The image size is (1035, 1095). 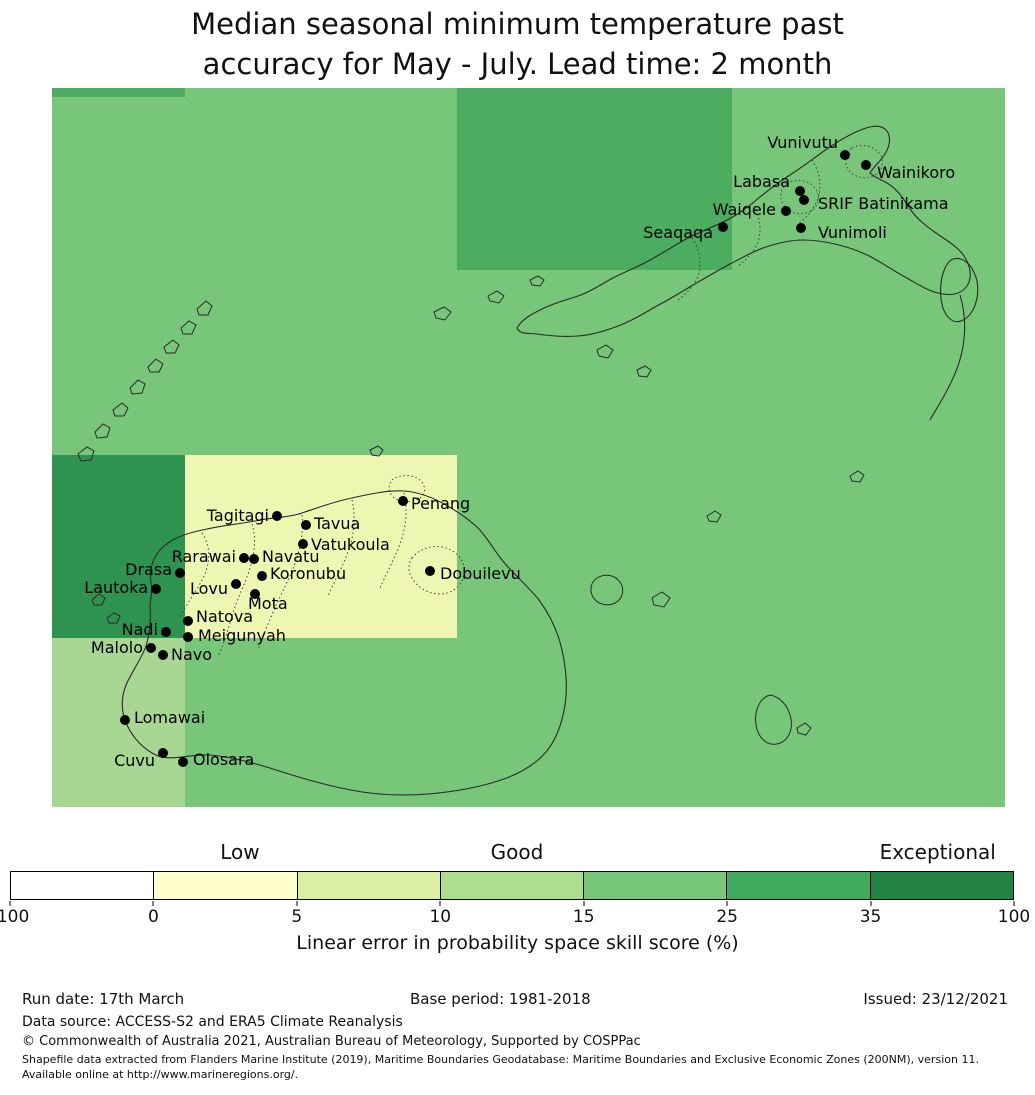 What do you see at coordinates (242, 635) in the screenshot?
I see `station-label: Meigunyah` at bounding box center [242, 635].